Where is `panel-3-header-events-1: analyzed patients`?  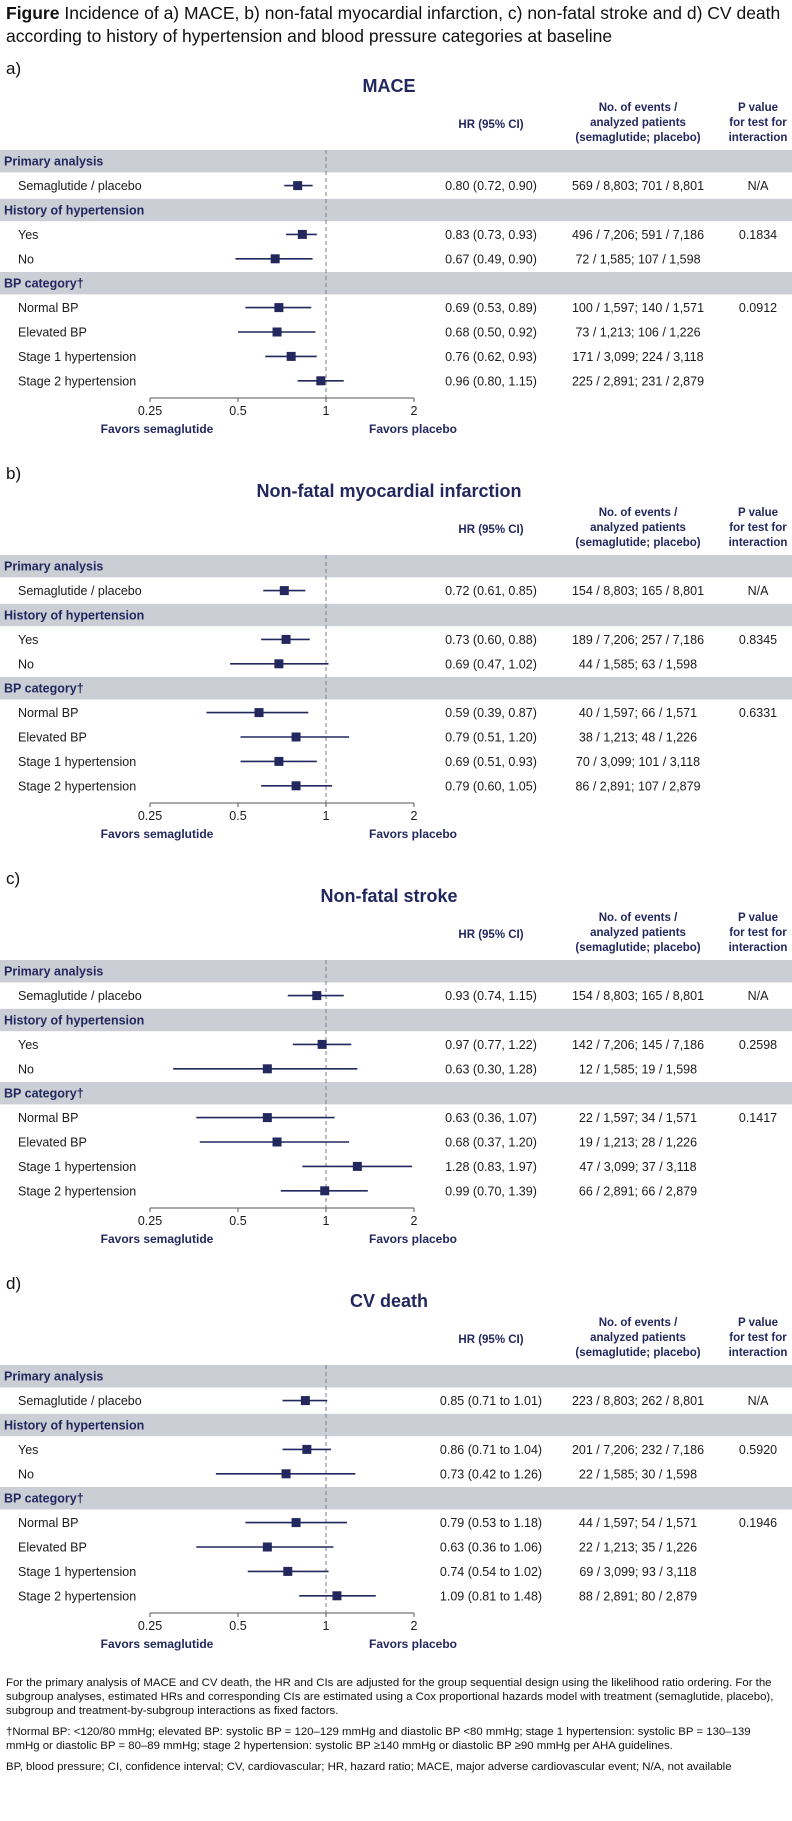 panel-3-header-events-1: analyzed patients is located at coordinates (638, 1338).